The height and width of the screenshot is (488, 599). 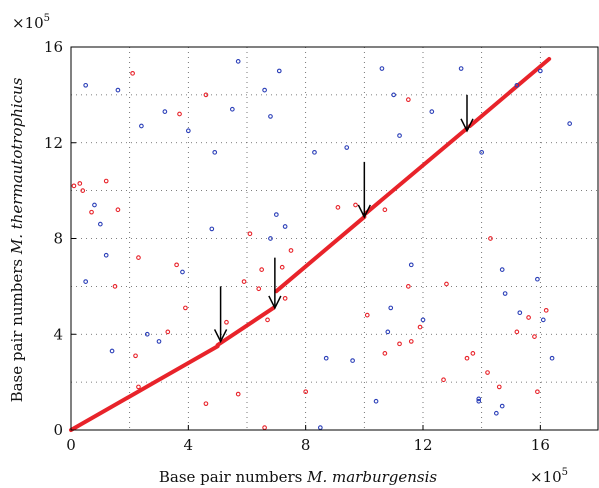 What do you see at coordinates (53, 47) in the screenshot?
I see `y-tick-label: 16` at bounding box center [53, 47].